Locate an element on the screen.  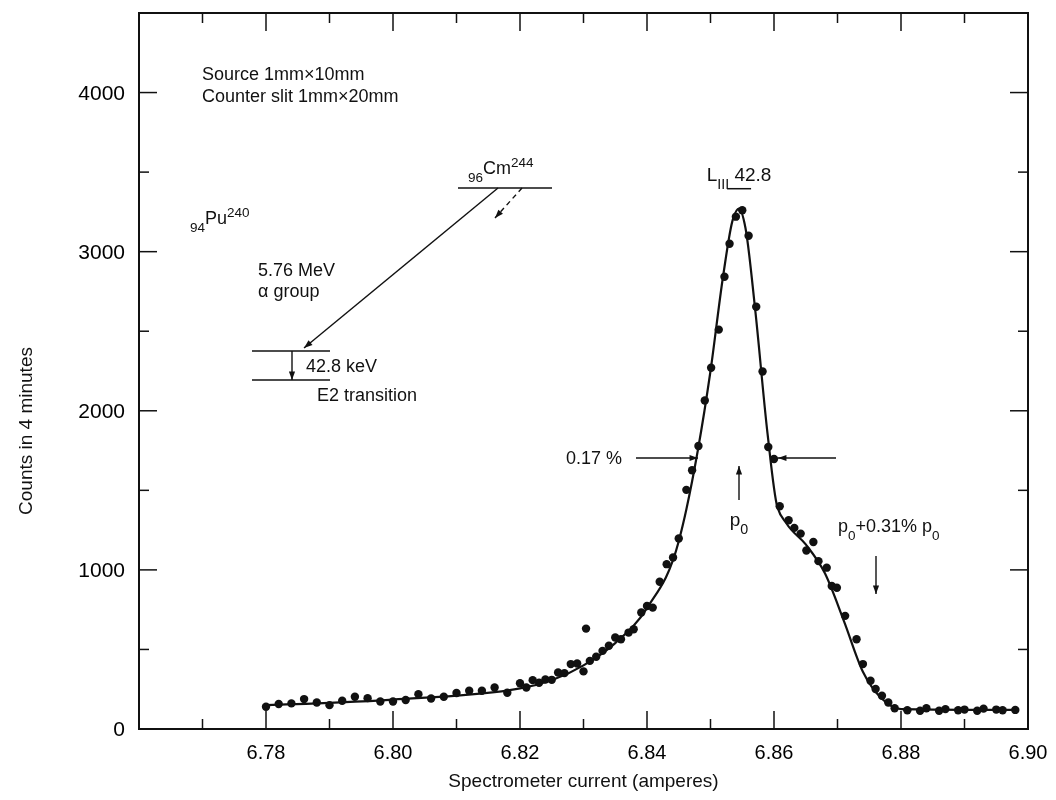
x-tick-label: 6.90 is located at coordinates (1028, 752).